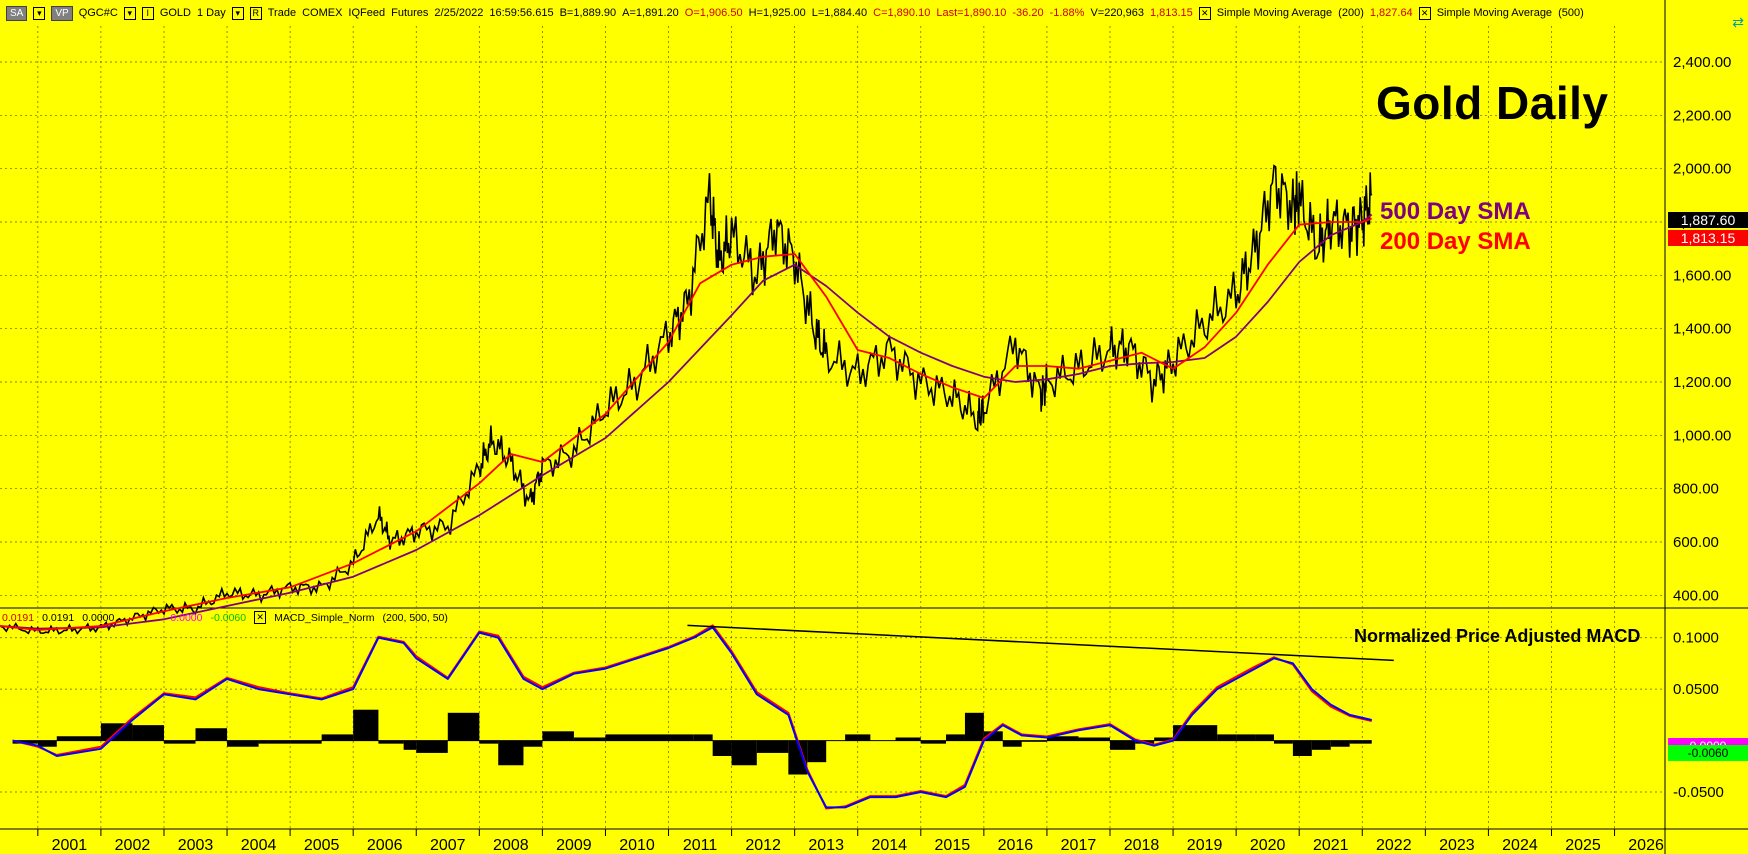  Describe the element at coordinates (1171, 13) in the screenshot. I see `sma200-value: 1,813.15` at that location.